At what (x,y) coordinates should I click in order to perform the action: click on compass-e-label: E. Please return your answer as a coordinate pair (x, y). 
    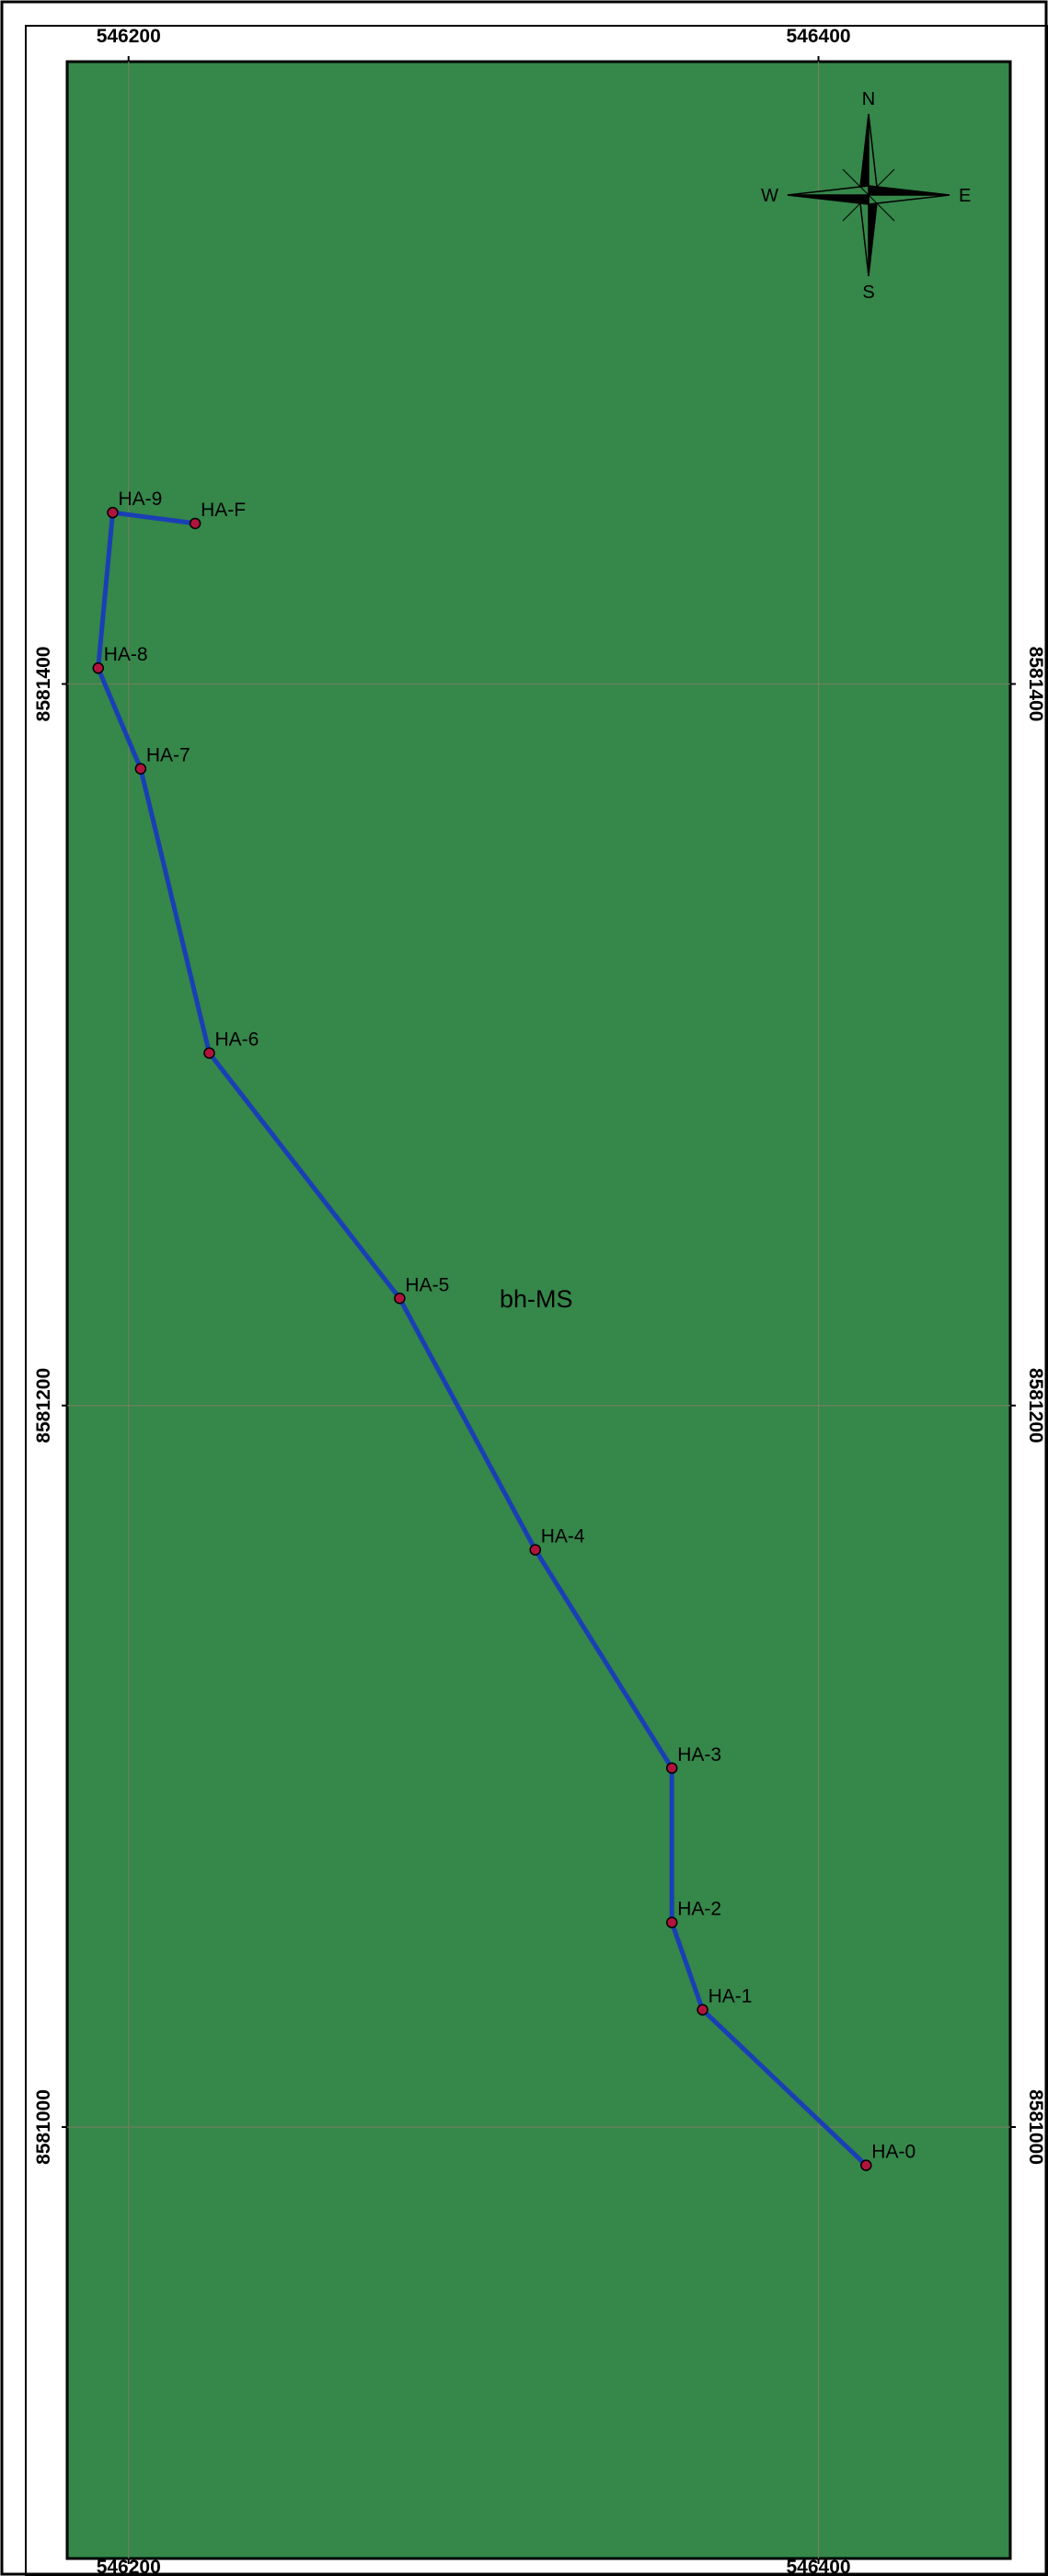
    Looking at the image, I should click on (965, 196).